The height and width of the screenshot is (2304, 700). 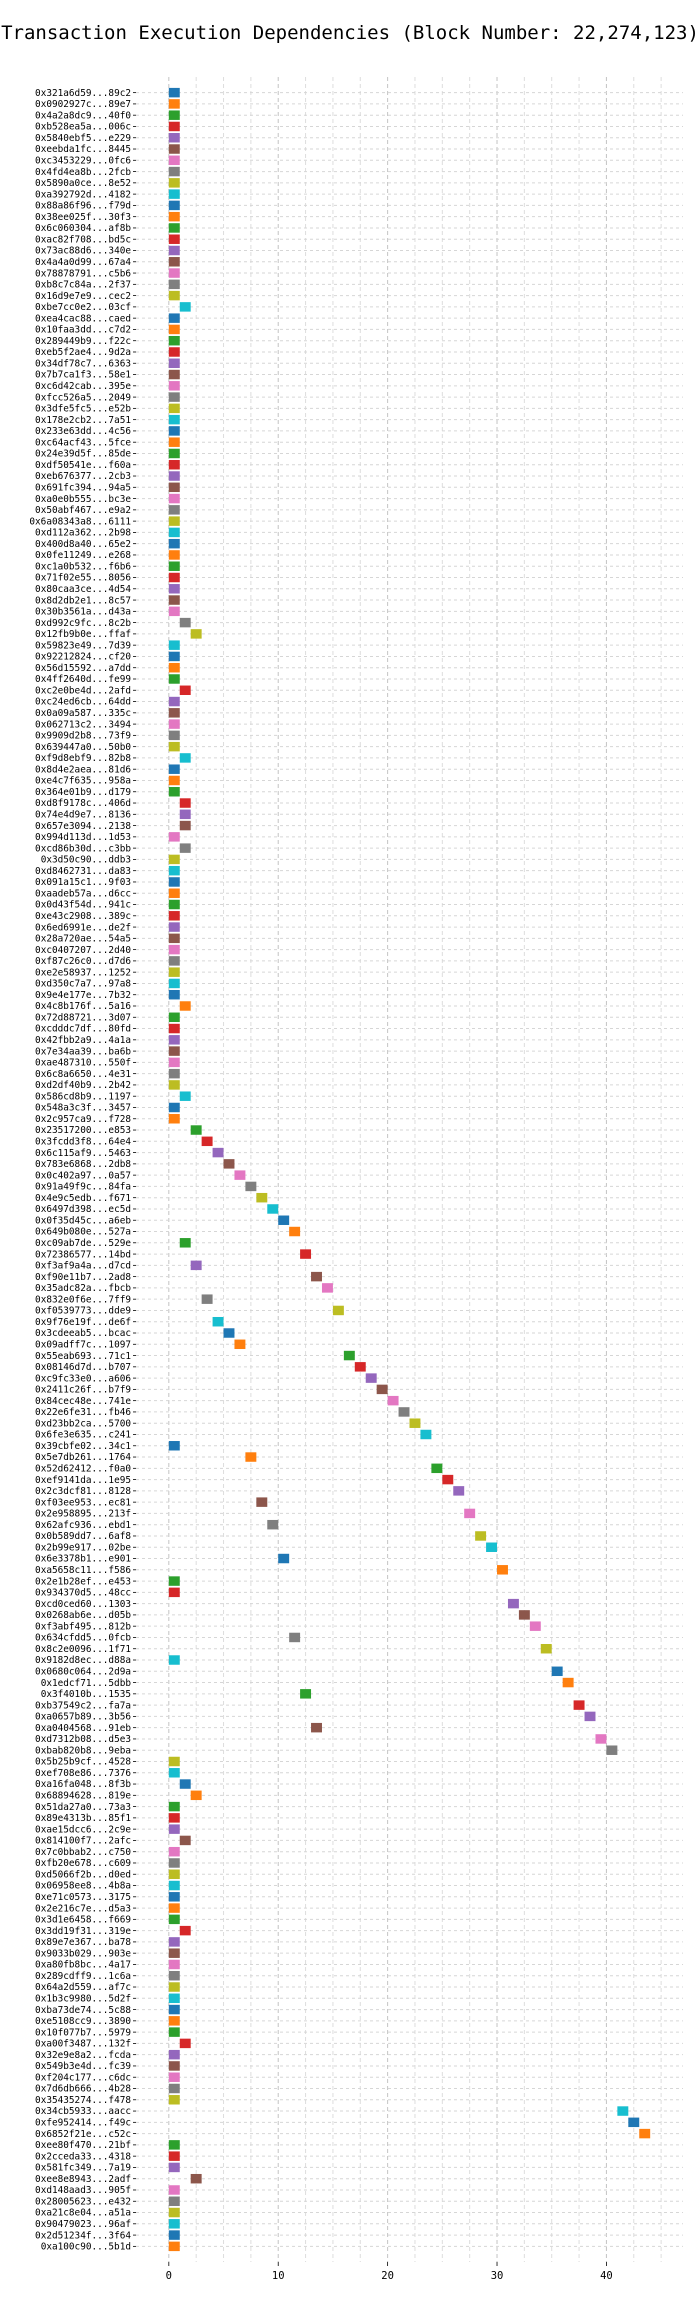 I want to click on y-tick-label: 0x73ac88d6...340e, so click(x=83, y=251).